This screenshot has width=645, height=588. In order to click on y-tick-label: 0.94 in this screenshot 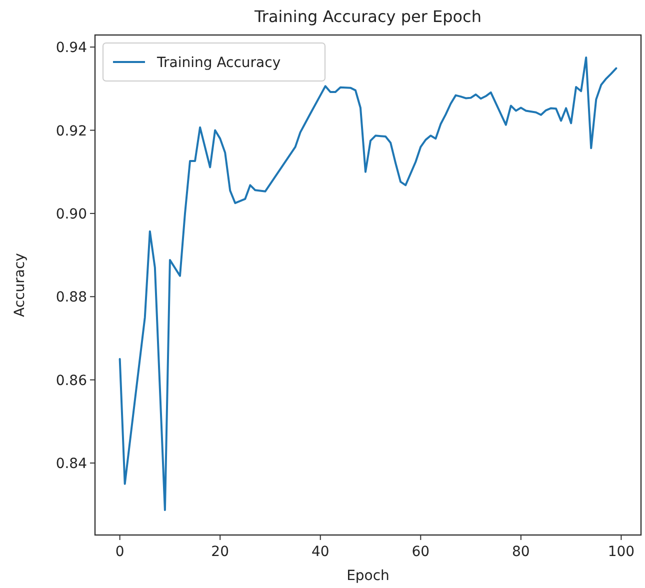, I will do `click(72, 48)`.